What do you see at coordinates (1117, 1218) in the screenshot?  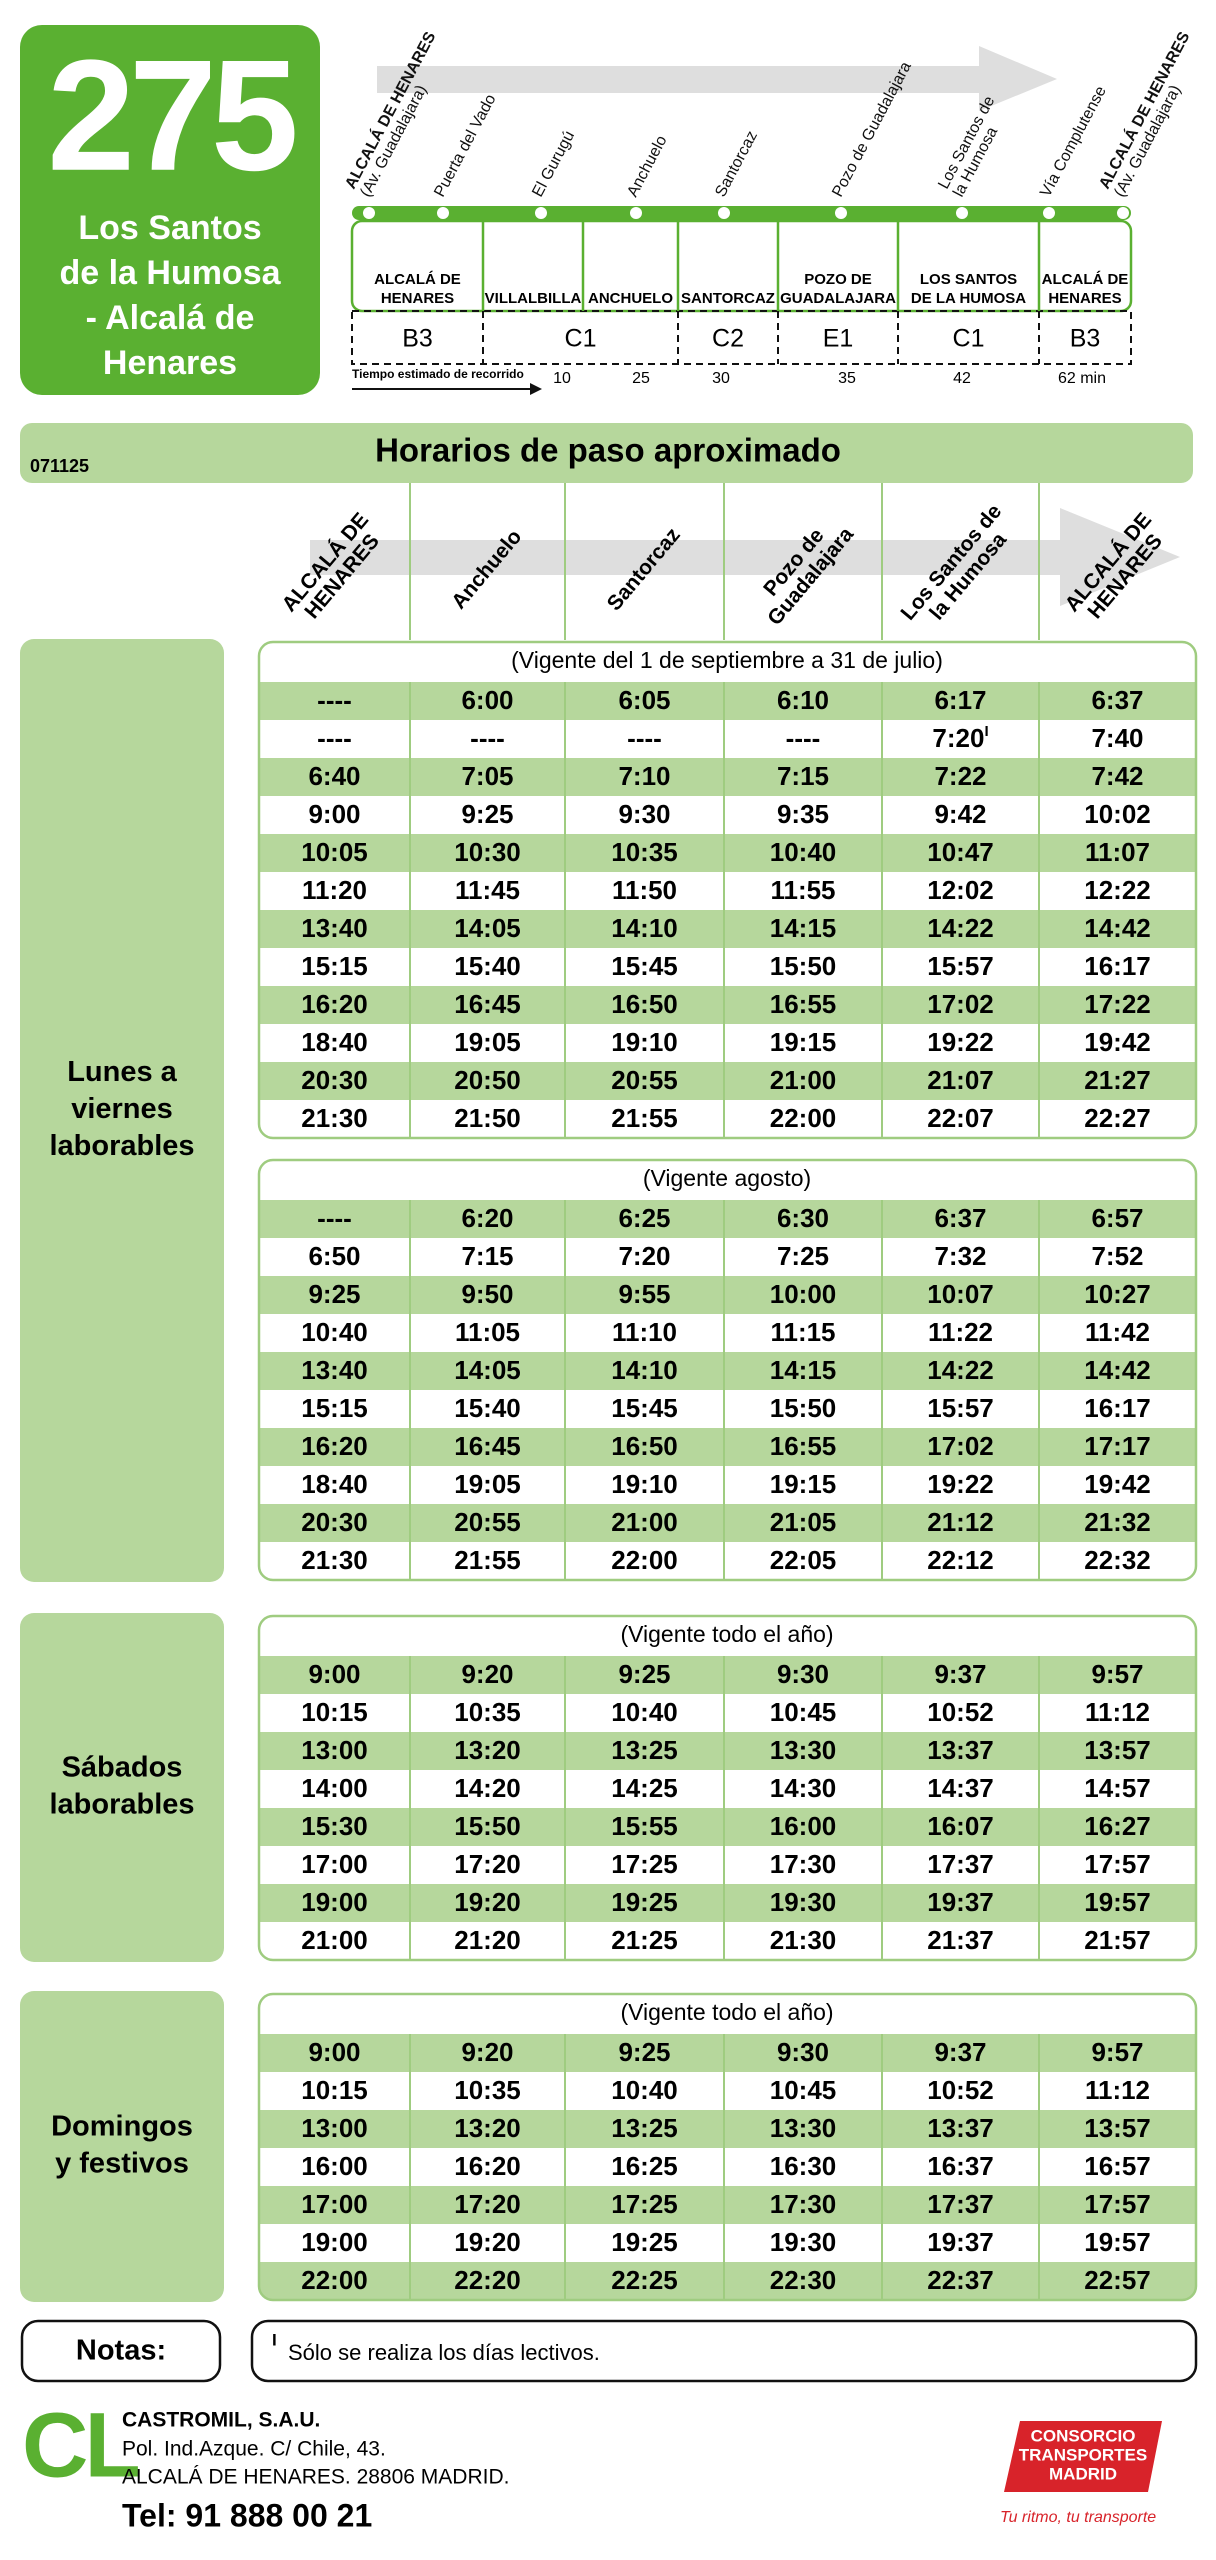 I see `time-cell: 6:57` at bounding box center [1117, 1218].